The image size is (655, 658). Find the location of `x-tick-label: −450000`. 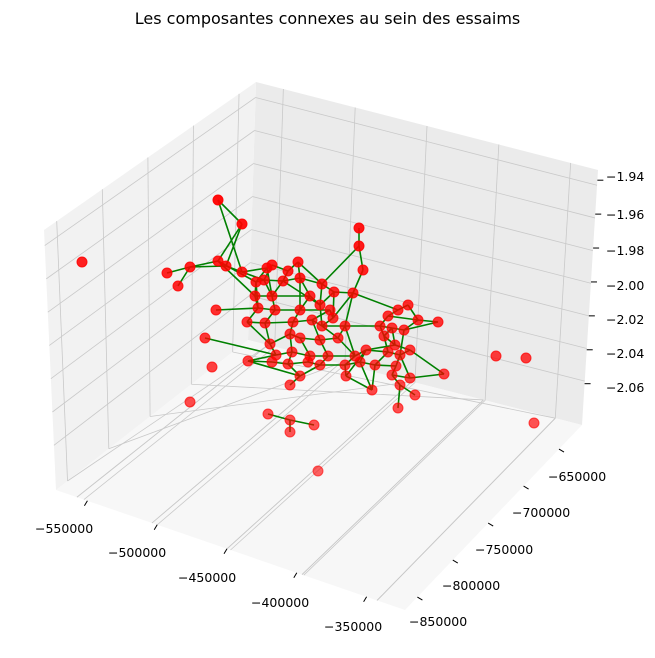

x-tick-label: −450000 is located at coordinates (207, 577).